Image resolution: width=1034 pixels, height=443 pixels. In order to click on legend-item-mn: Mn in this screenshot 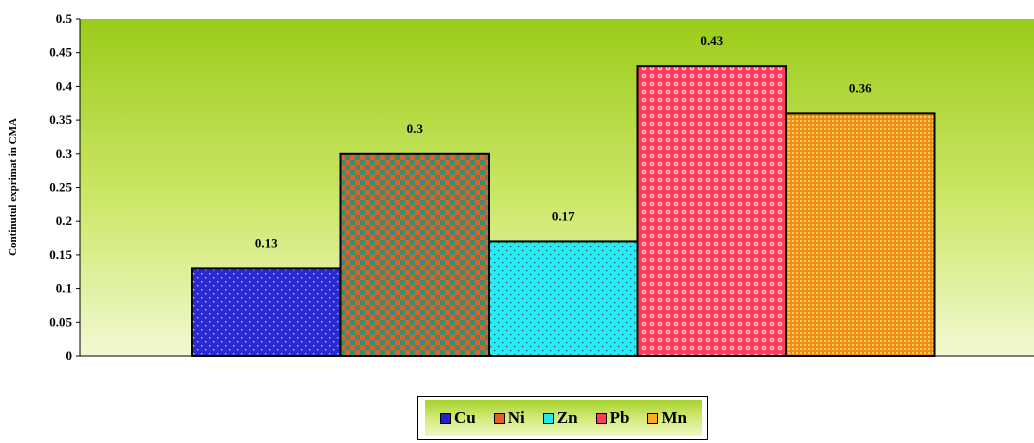, I will do `click(667, 418)`.